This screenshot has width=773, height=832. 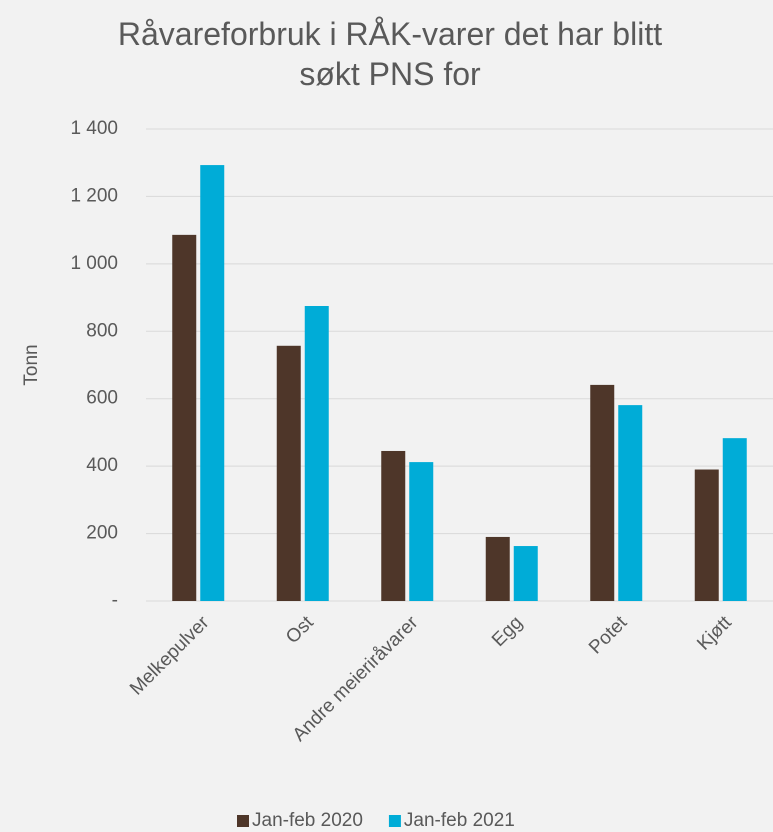 What do you see at coordinates (714, 633) in the screenshot?
I see `x-tick-label: Kjøtt` at bounding box center [714, 633].